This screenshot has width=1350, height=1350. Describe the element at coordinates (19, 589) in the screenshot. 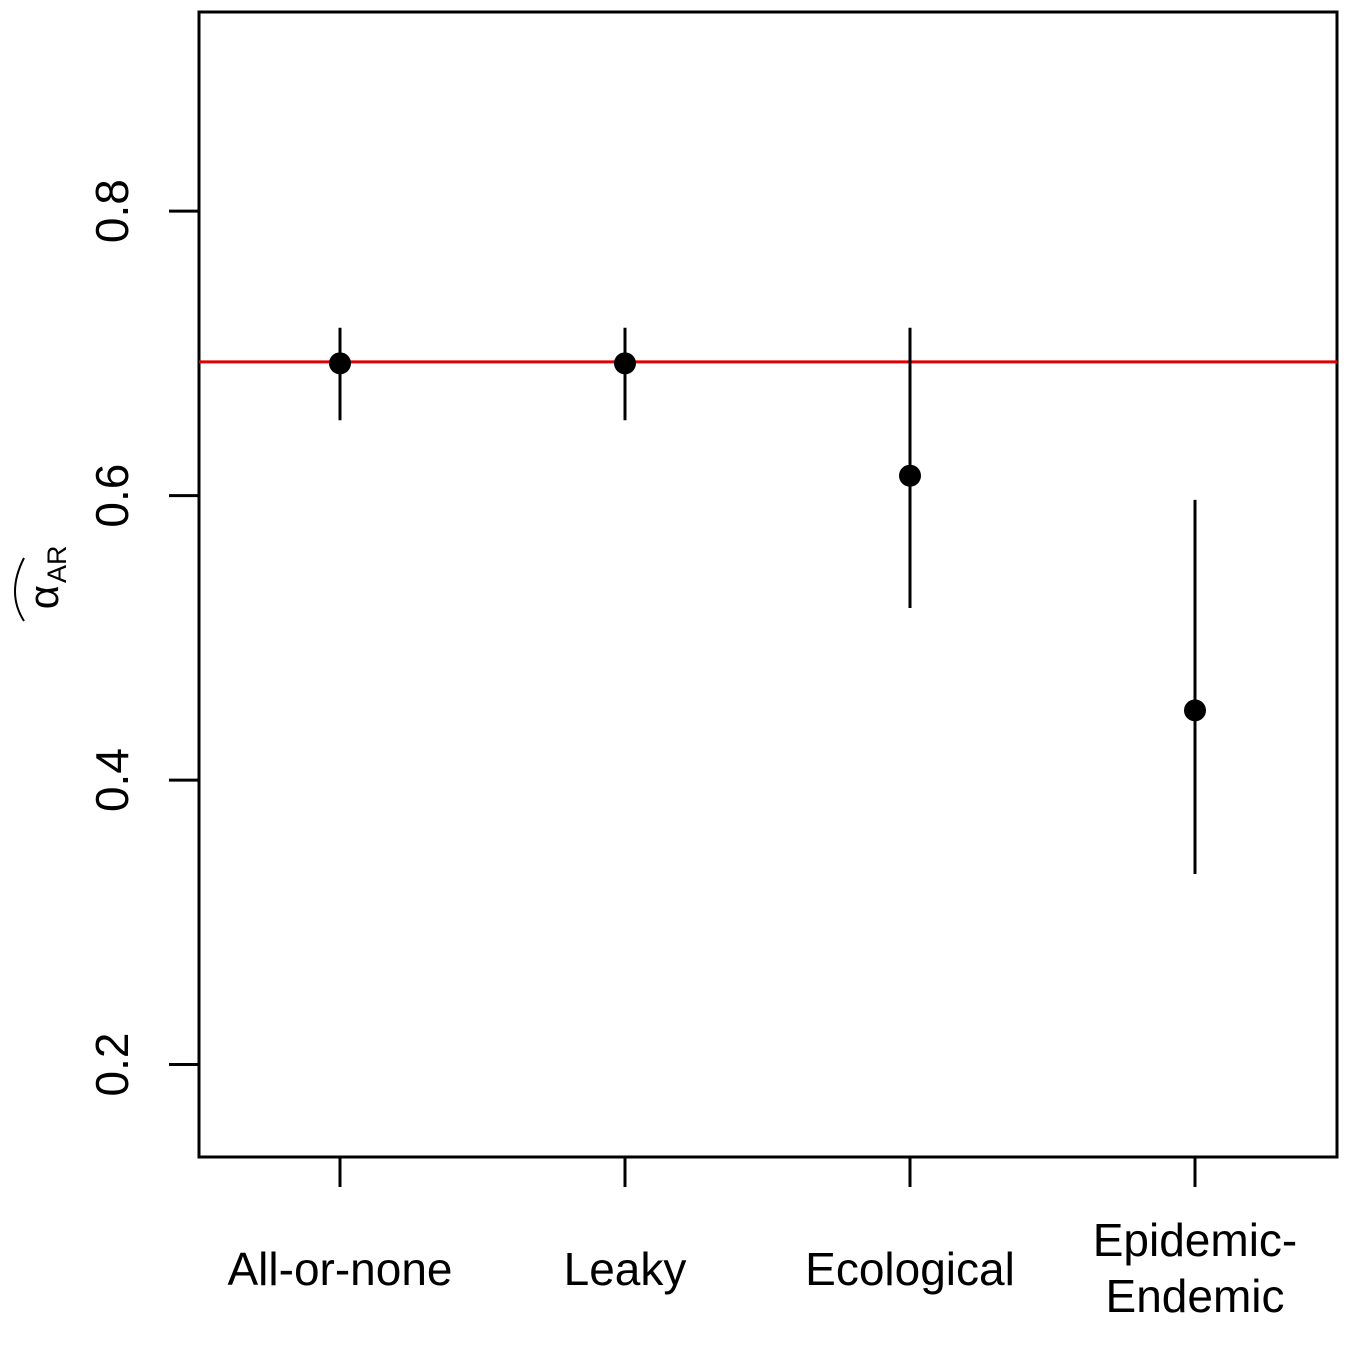

I see `y-axis-label-hat` at that location.